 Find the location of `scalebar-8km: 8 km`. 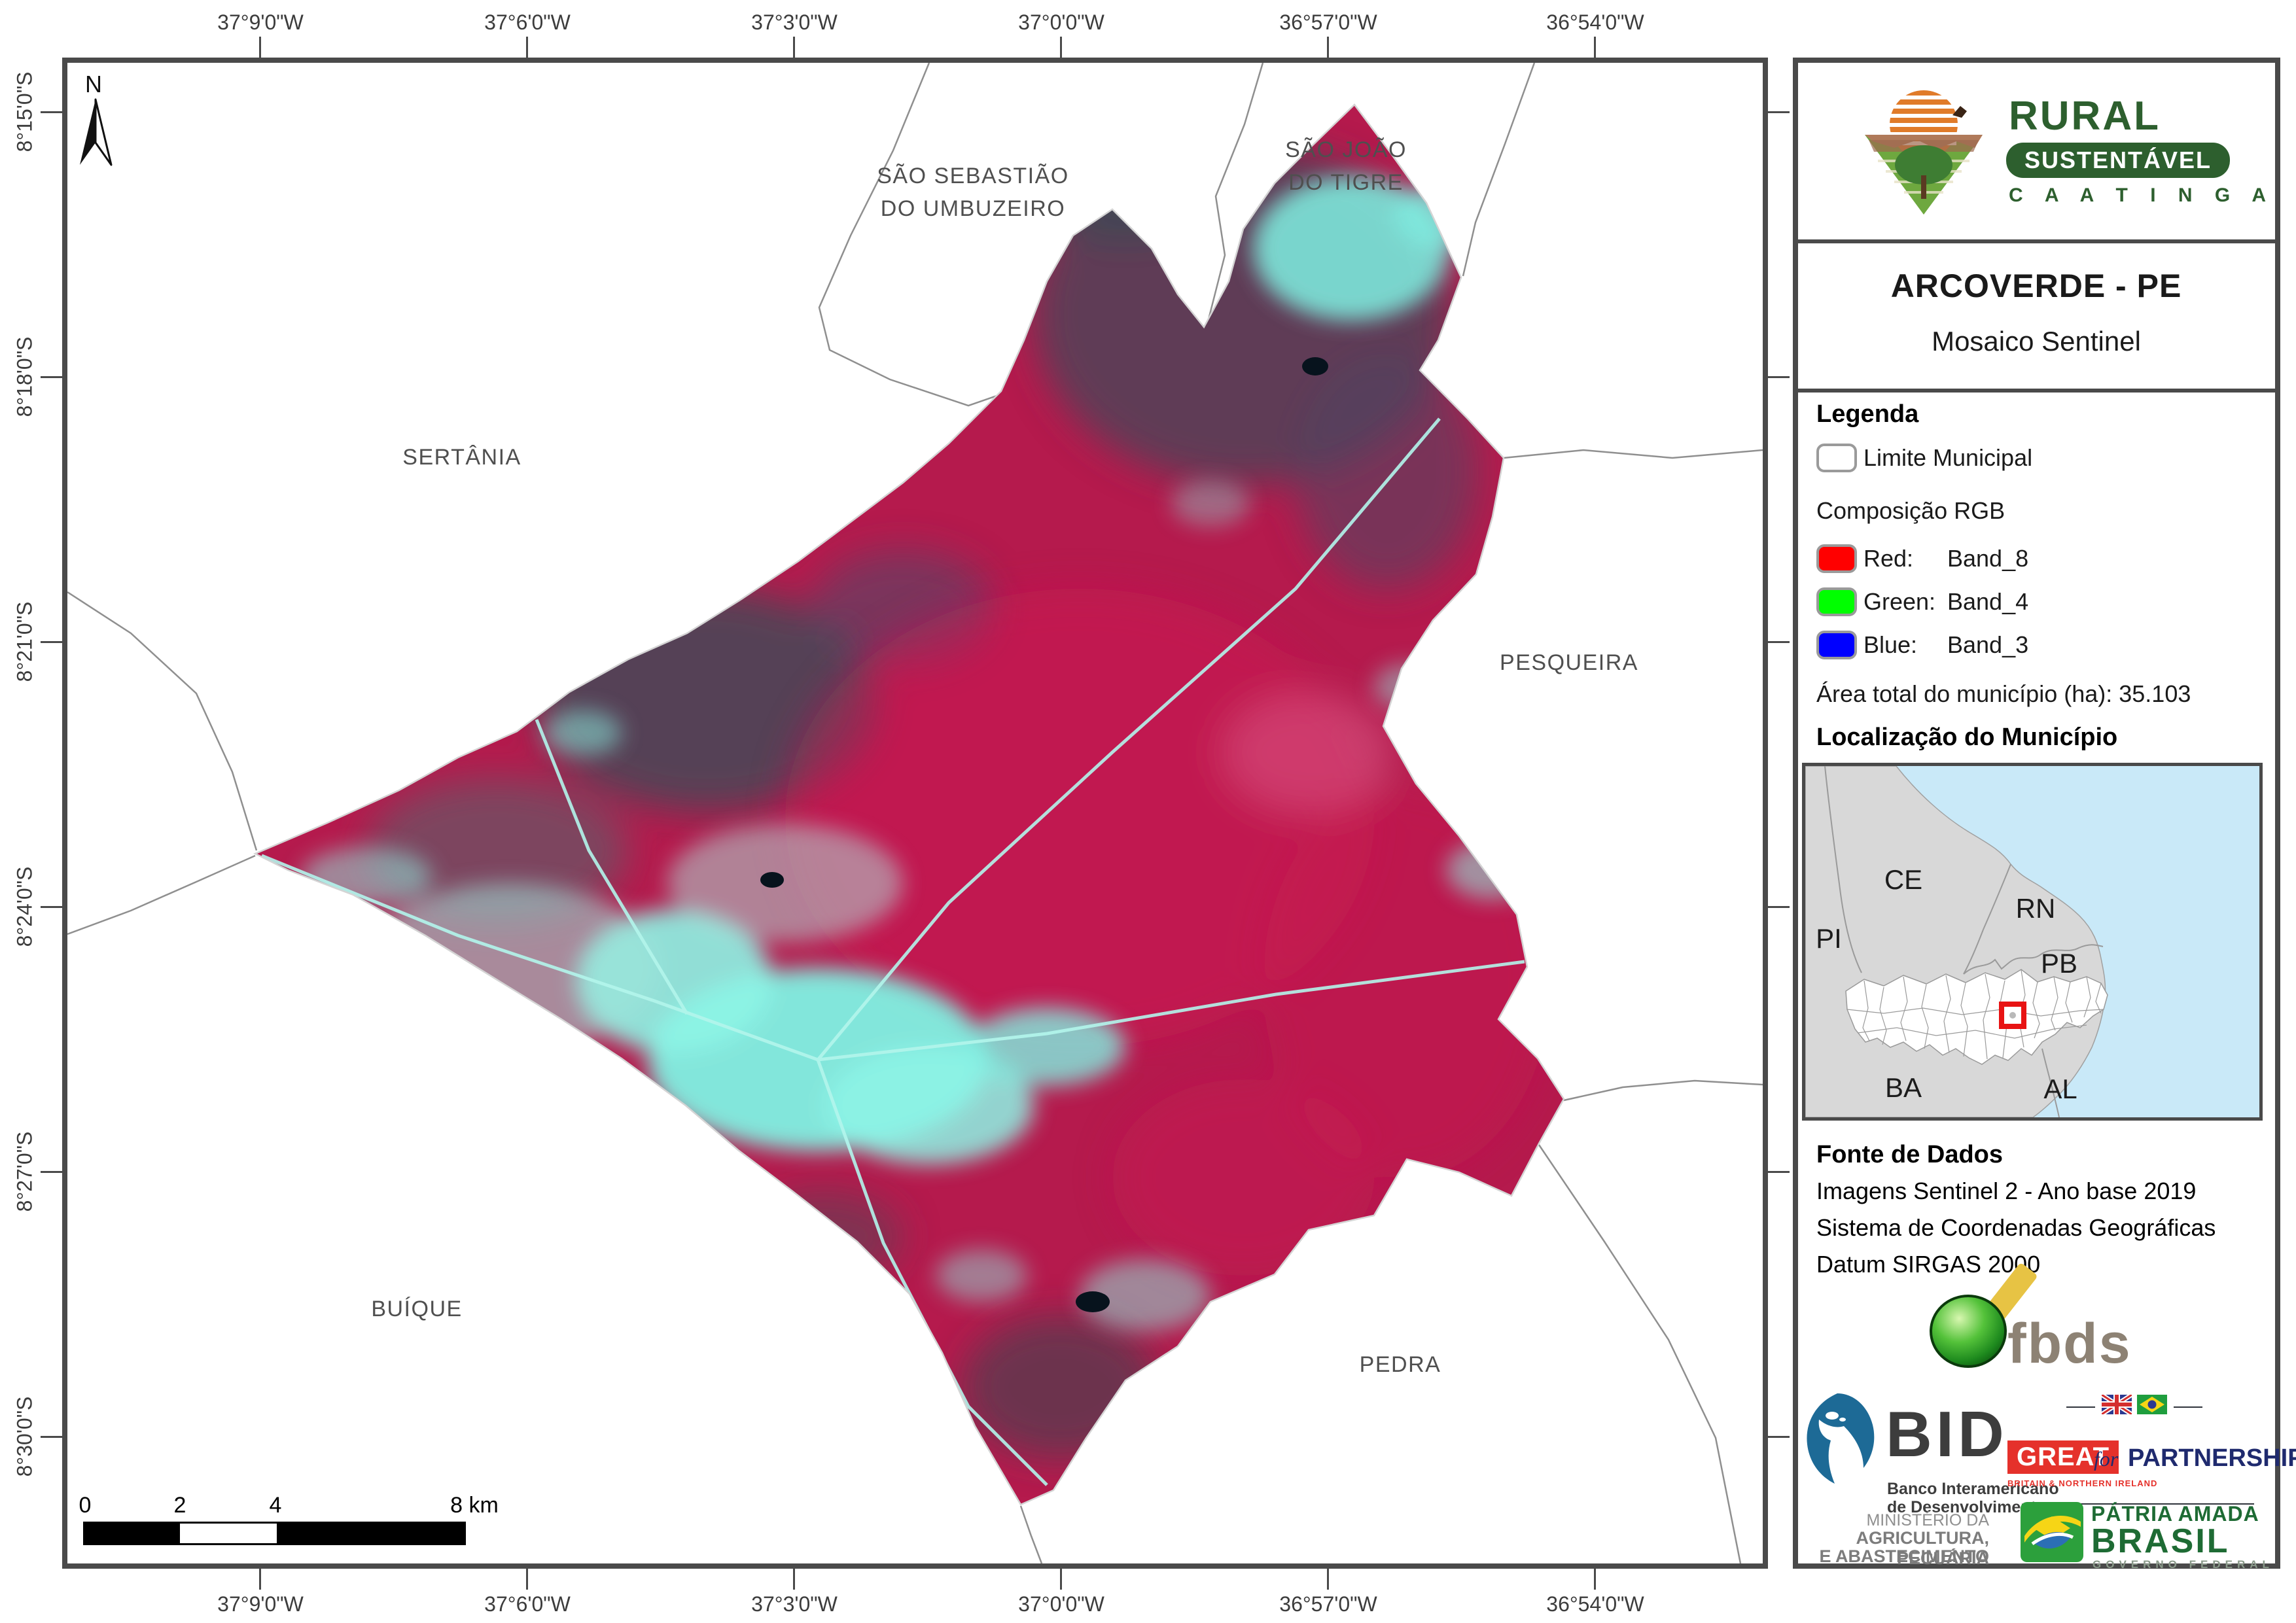

scalebar-8km: 8 km is located at coordinates (475, 1505).